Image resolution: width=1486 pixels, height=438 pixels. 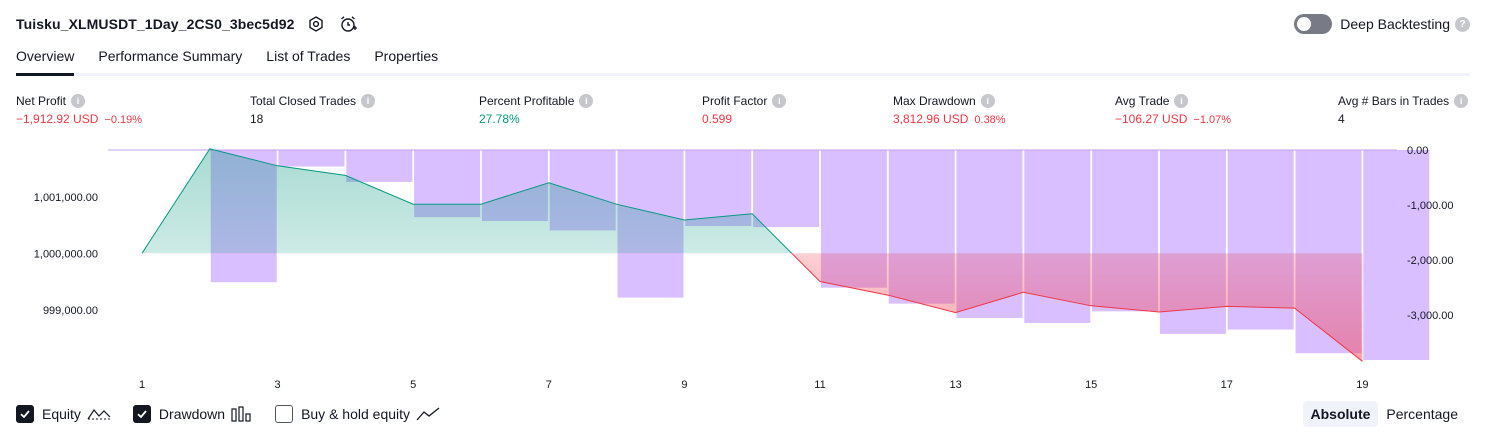 What do you see at coordinates (1227, 385) in the screenshot?
I see `x-axis-tick: 17` at bounding box center [1227, 385].